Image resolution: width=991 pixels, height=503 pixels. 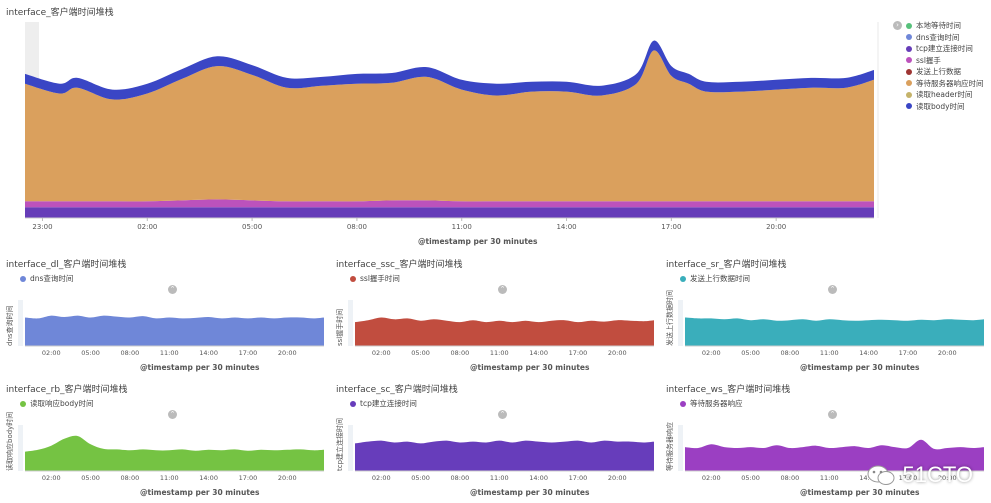 I want to click on main-x-tick: 02:00, so click(x=147, y=227).